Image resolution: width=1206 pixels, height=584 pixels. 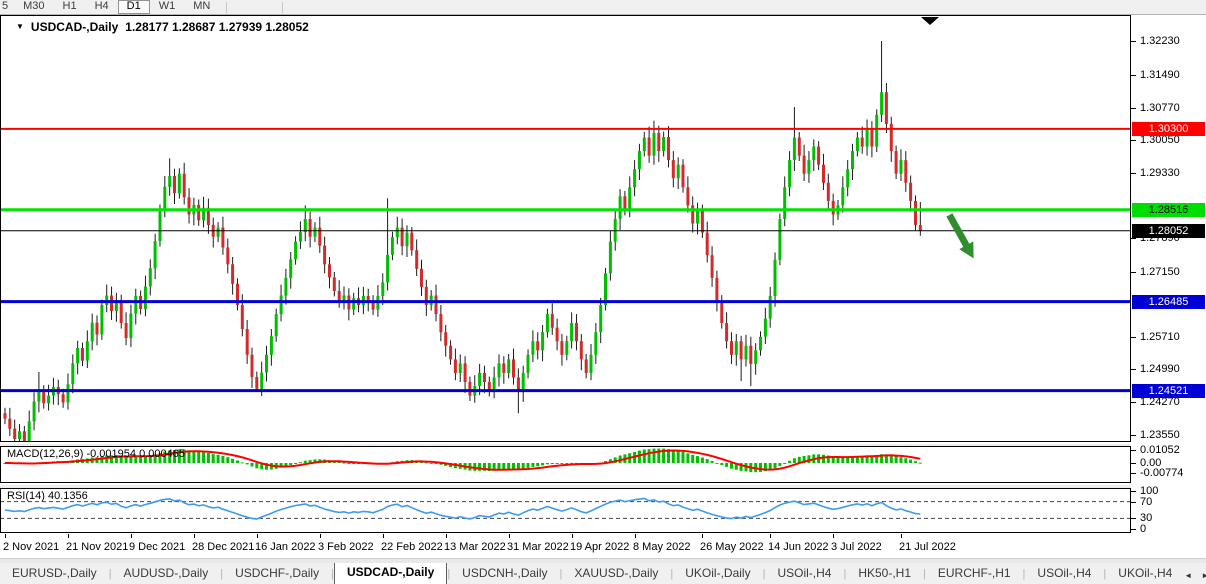 I want to click on tab-usdchf-daily: USDCHF-,Daily, so click(x=277, y=573).